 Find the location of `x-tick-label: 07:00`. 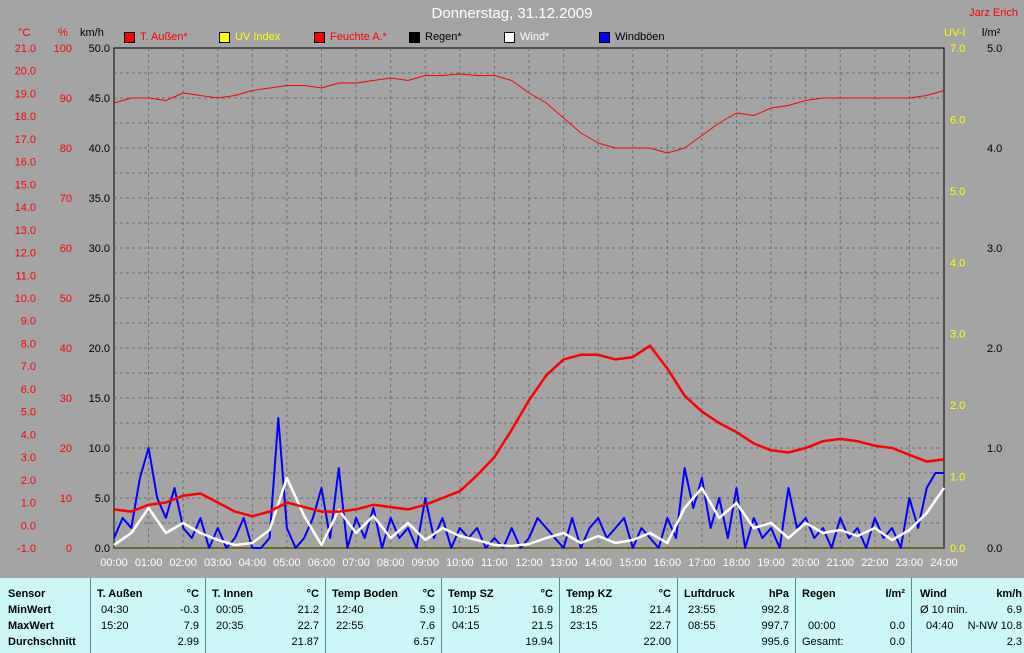

x-tick-label: 07:00 is located at coordinates (356, 563).